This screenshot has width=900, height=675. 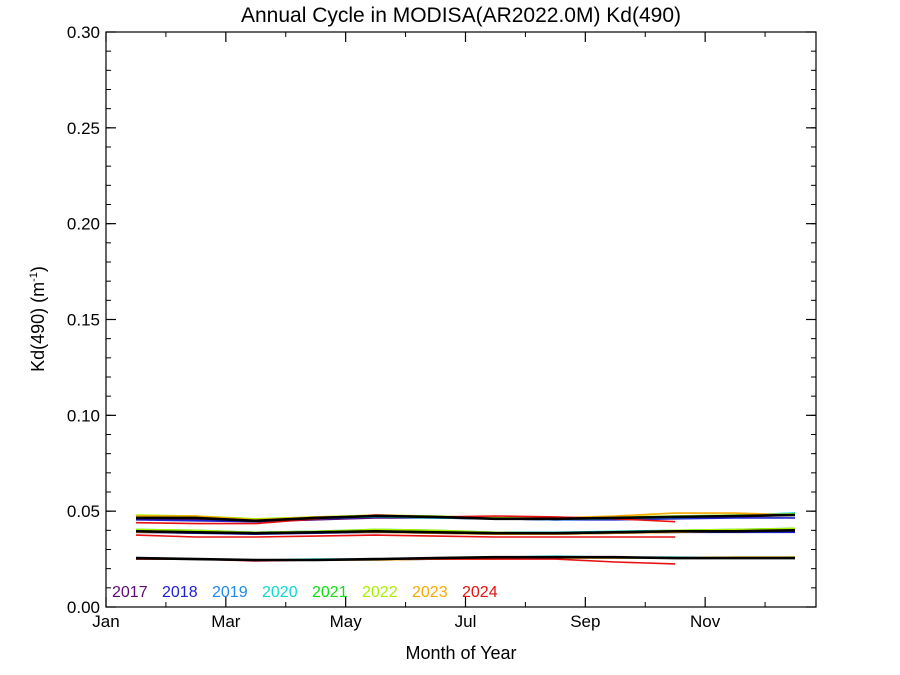 I want to click on climatology-line-upper, so click(x=466, y=518).